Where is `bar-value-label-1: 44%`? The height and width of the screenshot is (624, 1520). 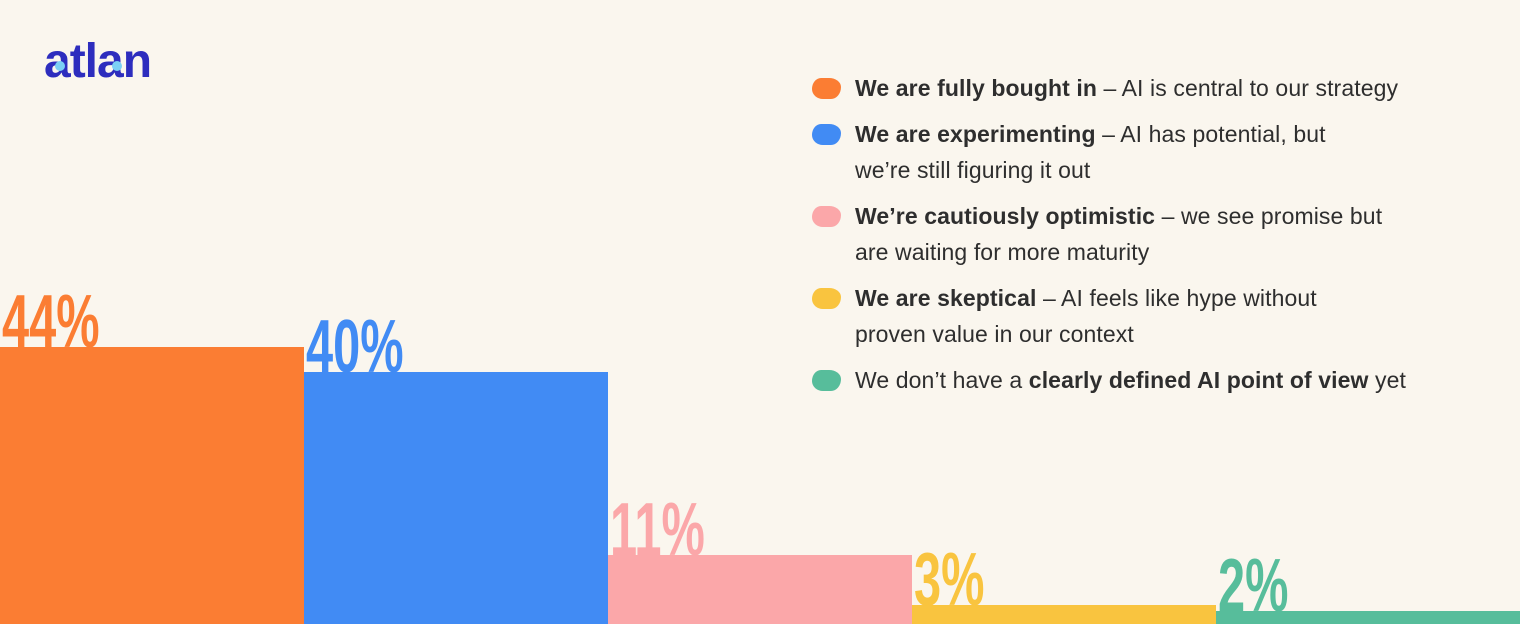
bar-value-label-1: 44% is located at coordinates (51, 321).